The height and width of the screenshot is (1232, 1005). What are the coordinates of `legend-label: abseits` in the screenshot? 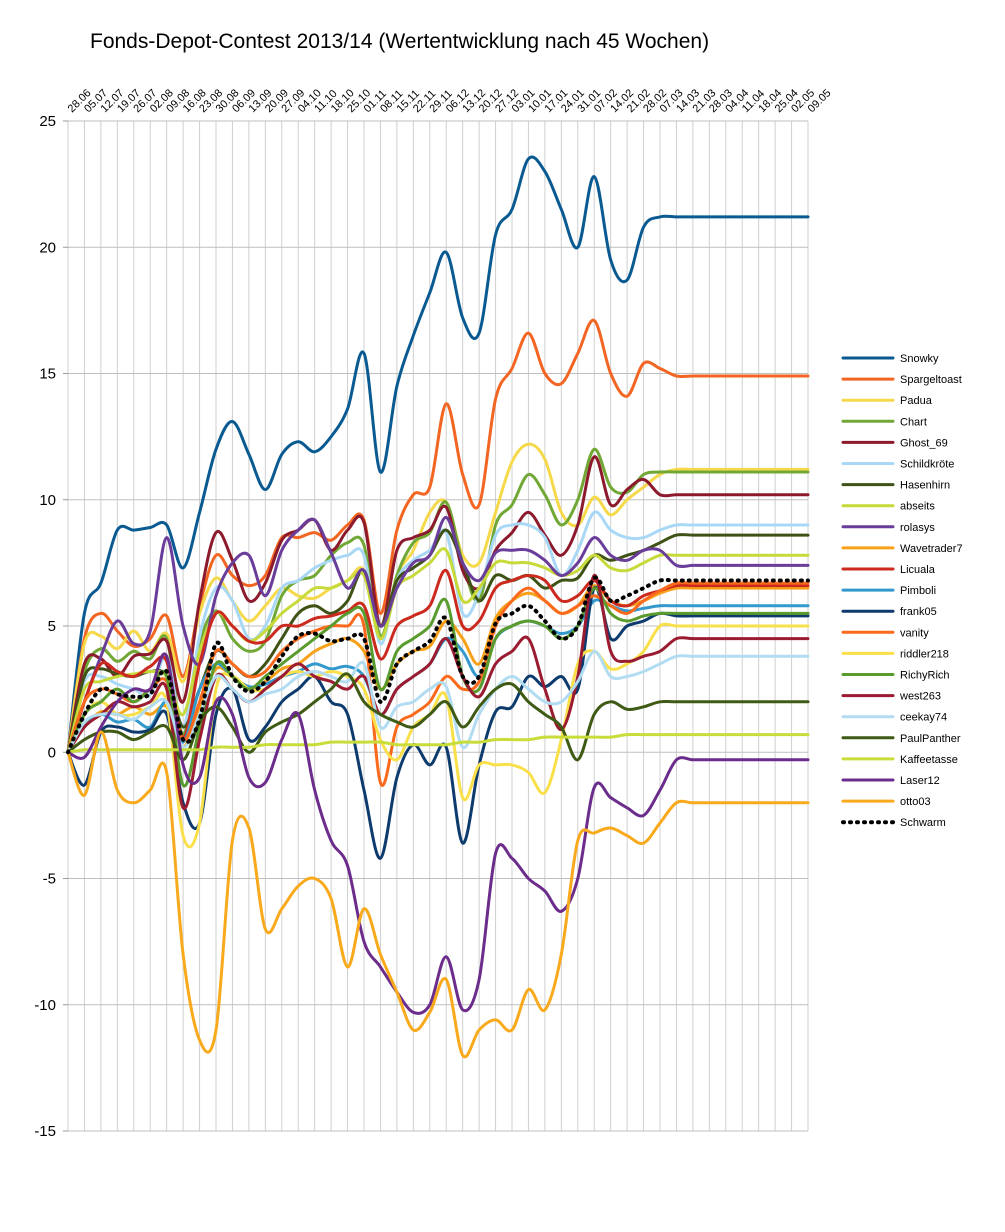 It's located at (917, 507).